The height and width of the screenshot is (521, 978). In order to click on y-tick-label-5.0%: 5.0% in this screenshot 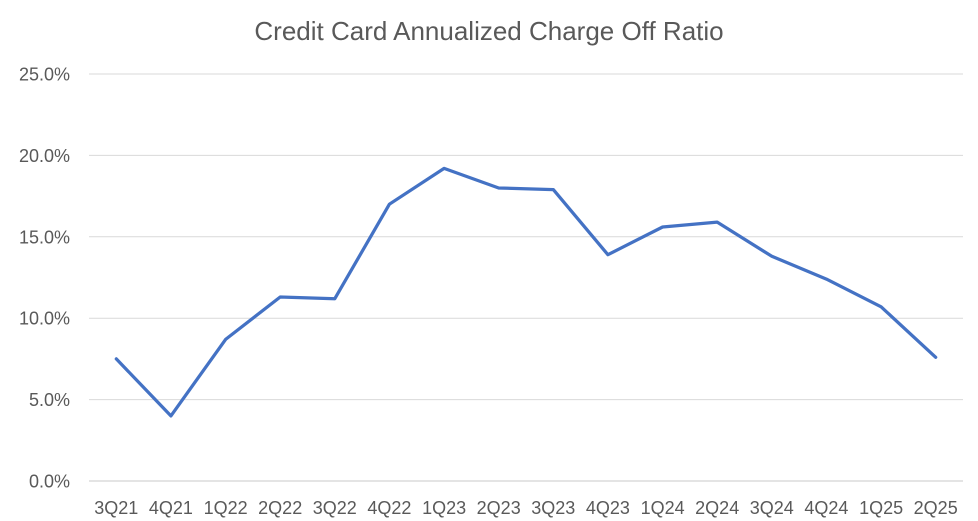, I will do `click(49, 400)`.